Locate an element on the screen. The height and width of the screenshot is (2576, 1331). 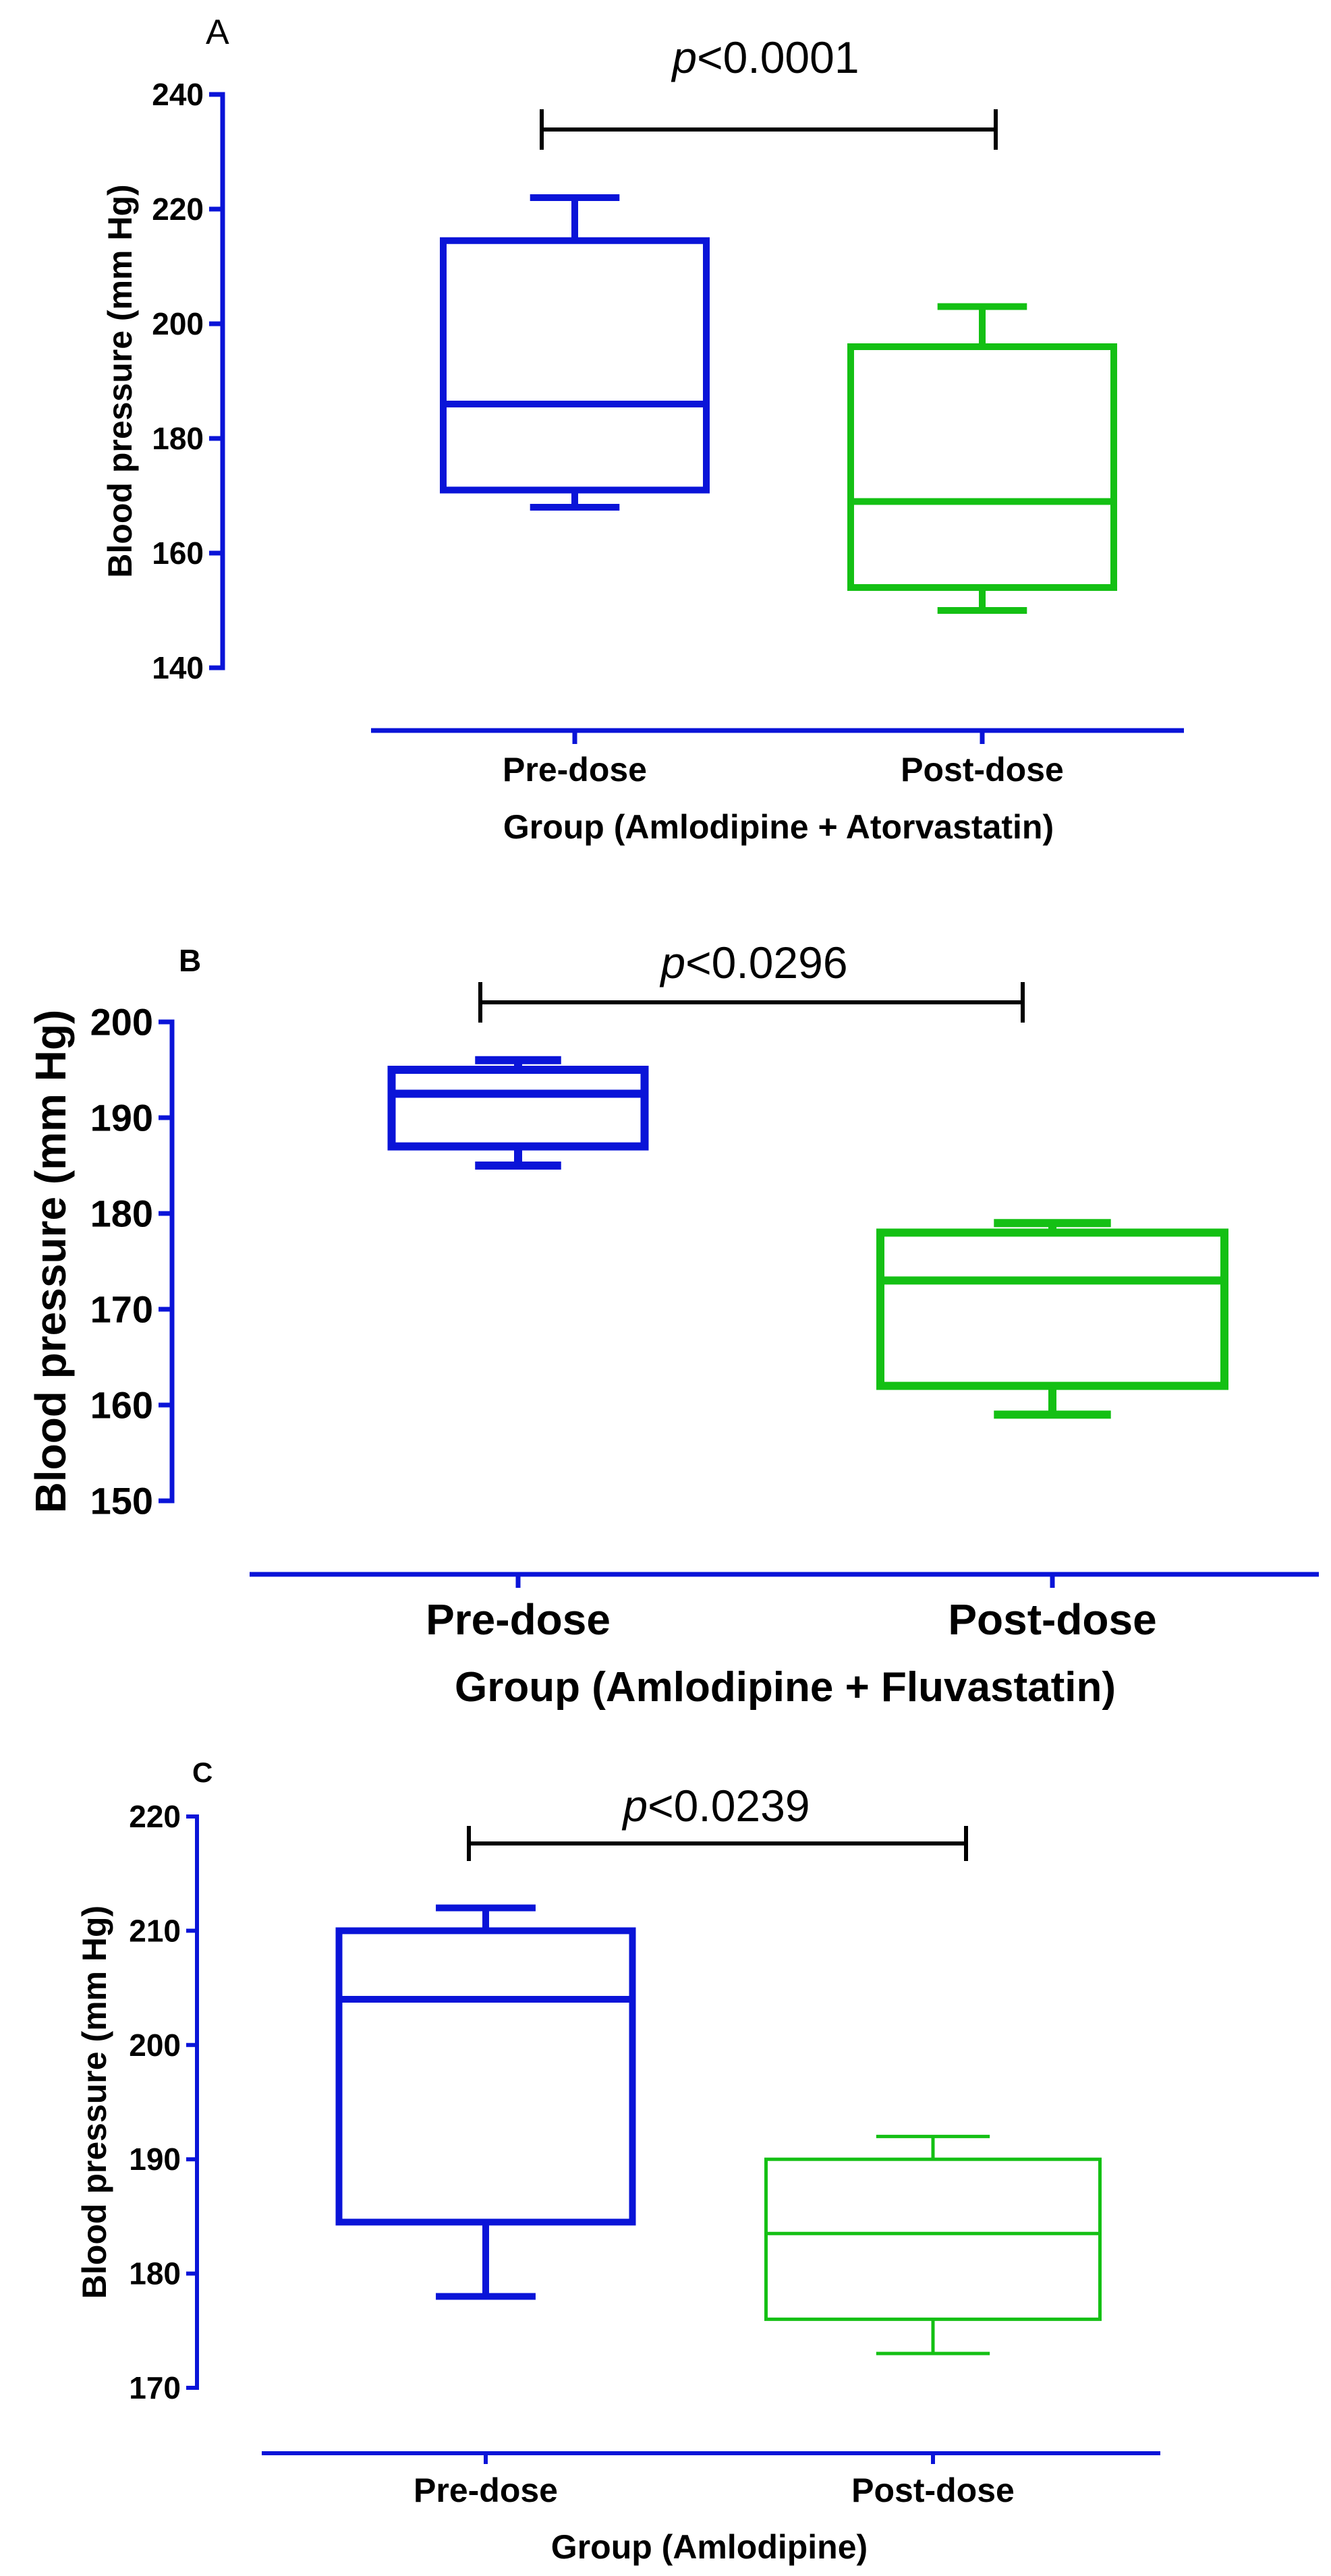
panel-label: B is located at coordinates (190, 960).